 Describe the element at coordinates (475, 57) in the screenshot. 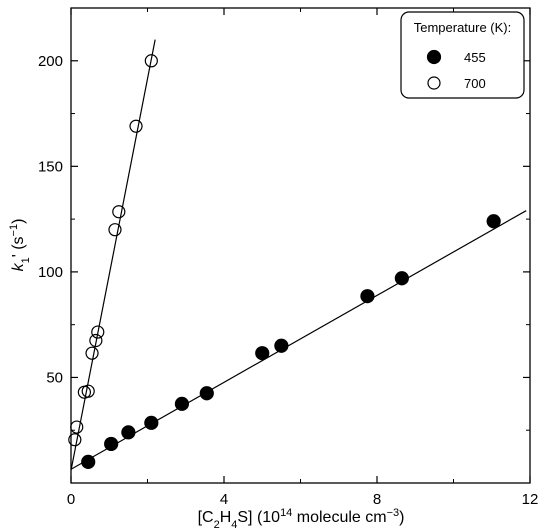

I see `legend-label-455: 455` at that location.